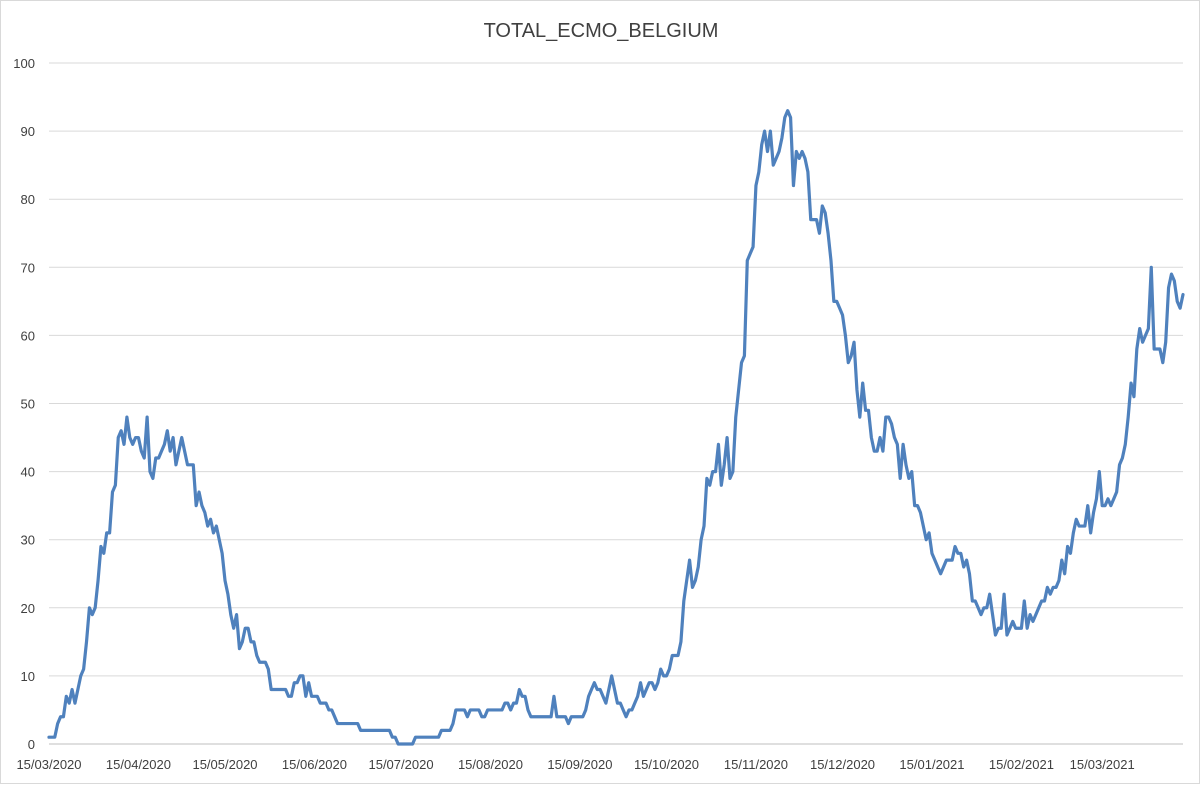 Image resolution: width=1200 pixels, height=785 pixels. Describe the element at coordinates (842, 764) in the screenshot. I see `x-tick-label: 15/12/2020` at that location.